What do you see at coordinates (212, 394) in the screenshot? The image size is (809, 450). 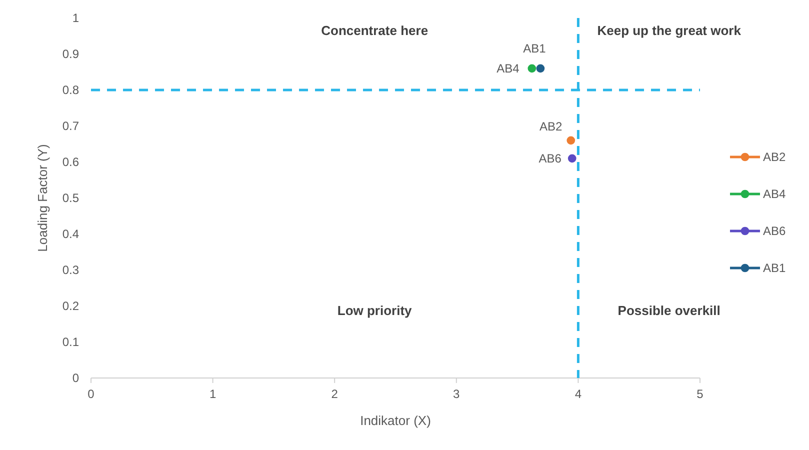 I see `x-tick-label: 1` at bounding box center [212, 394].